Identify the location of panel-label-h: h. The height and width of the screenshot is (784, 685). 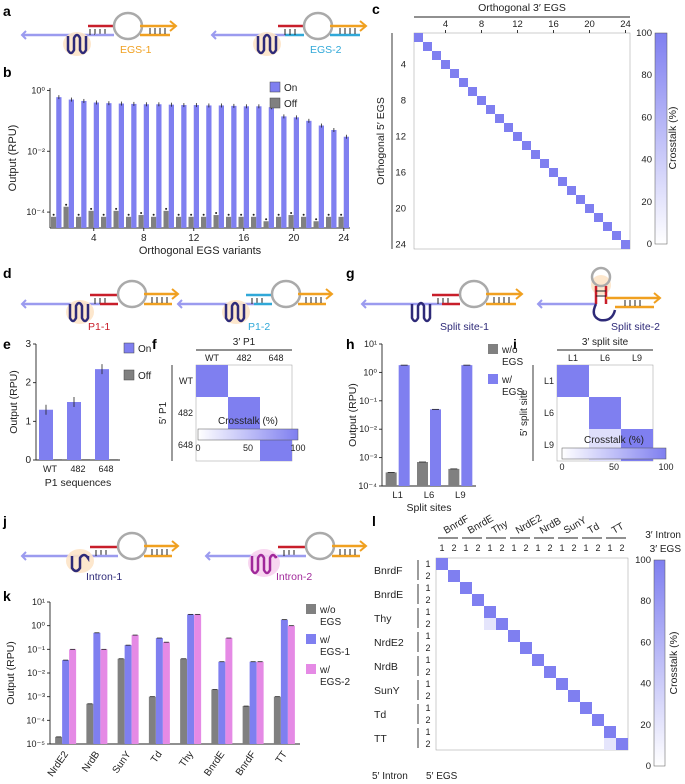
(350, 344).